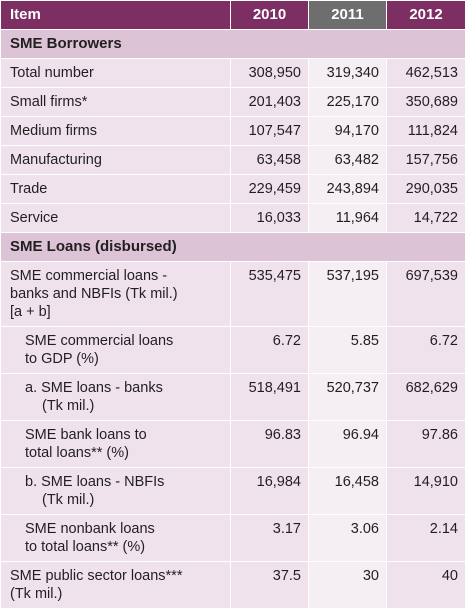 The width and height of the screenshot is (465, 609). What do you see at coordinates (125, 435) in the screenshot?
I see `row-label-line: SME bank loans to` at bounding box center [125, 435].